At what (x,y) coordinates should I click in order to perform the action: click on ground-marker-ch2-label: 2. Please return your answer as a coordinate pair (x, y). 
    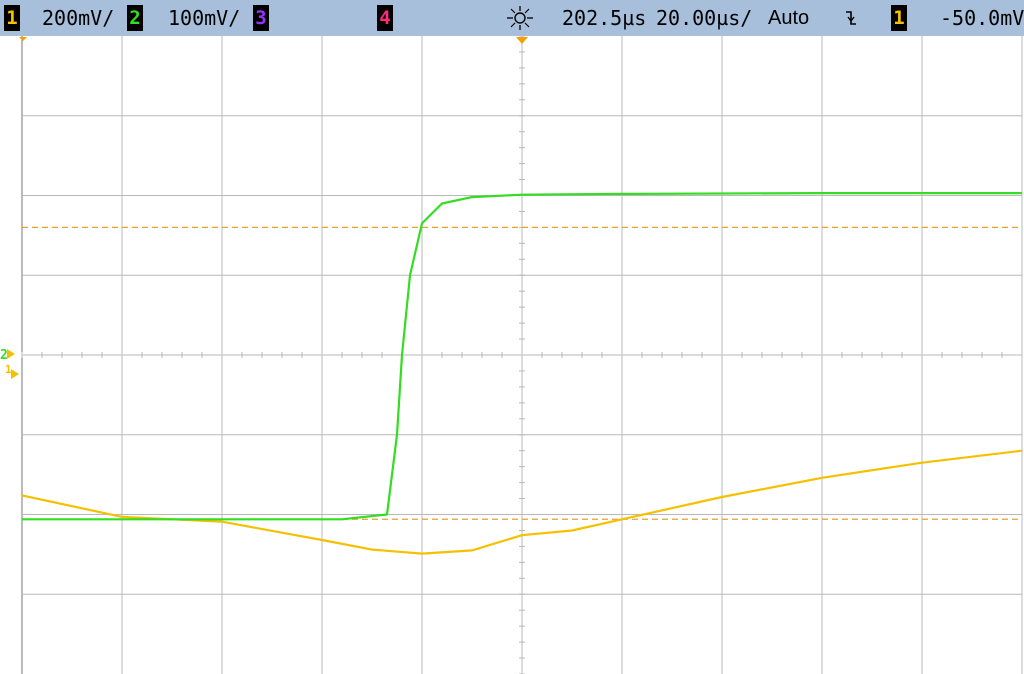
    Looking at the image, I should click on (4, 355).